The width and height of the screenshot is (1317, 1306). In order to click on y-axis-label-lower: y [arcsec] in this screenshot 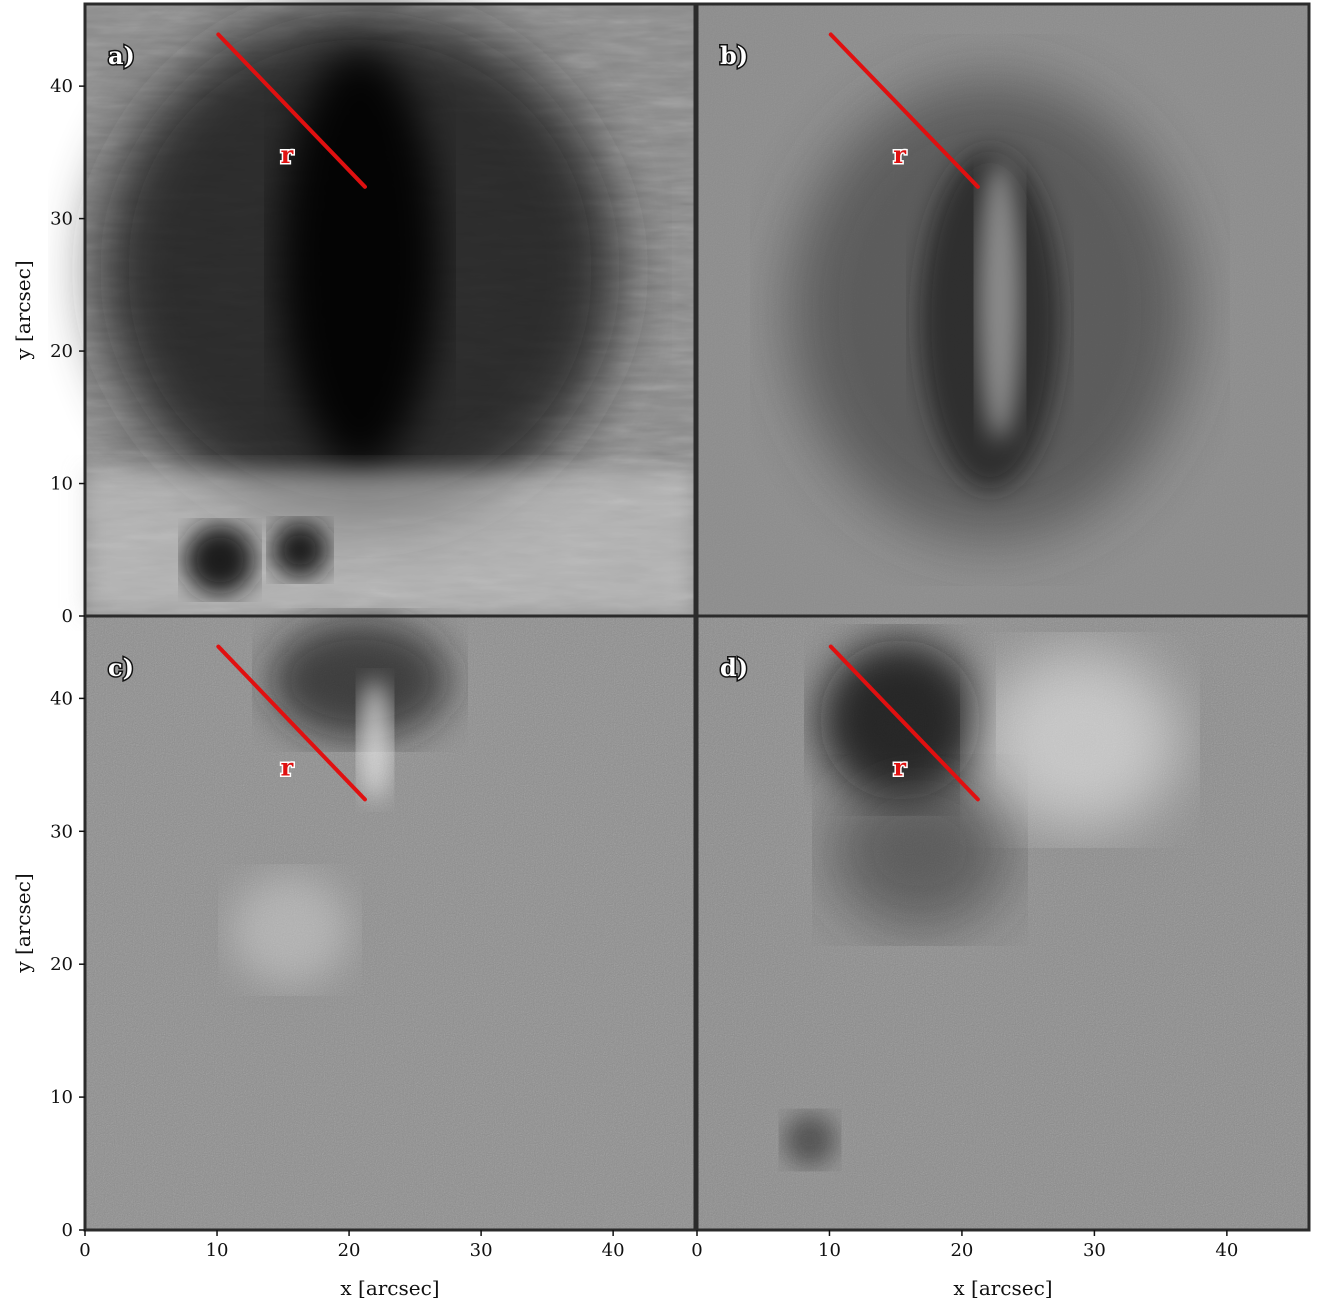, I will do `click(23, 923)`.